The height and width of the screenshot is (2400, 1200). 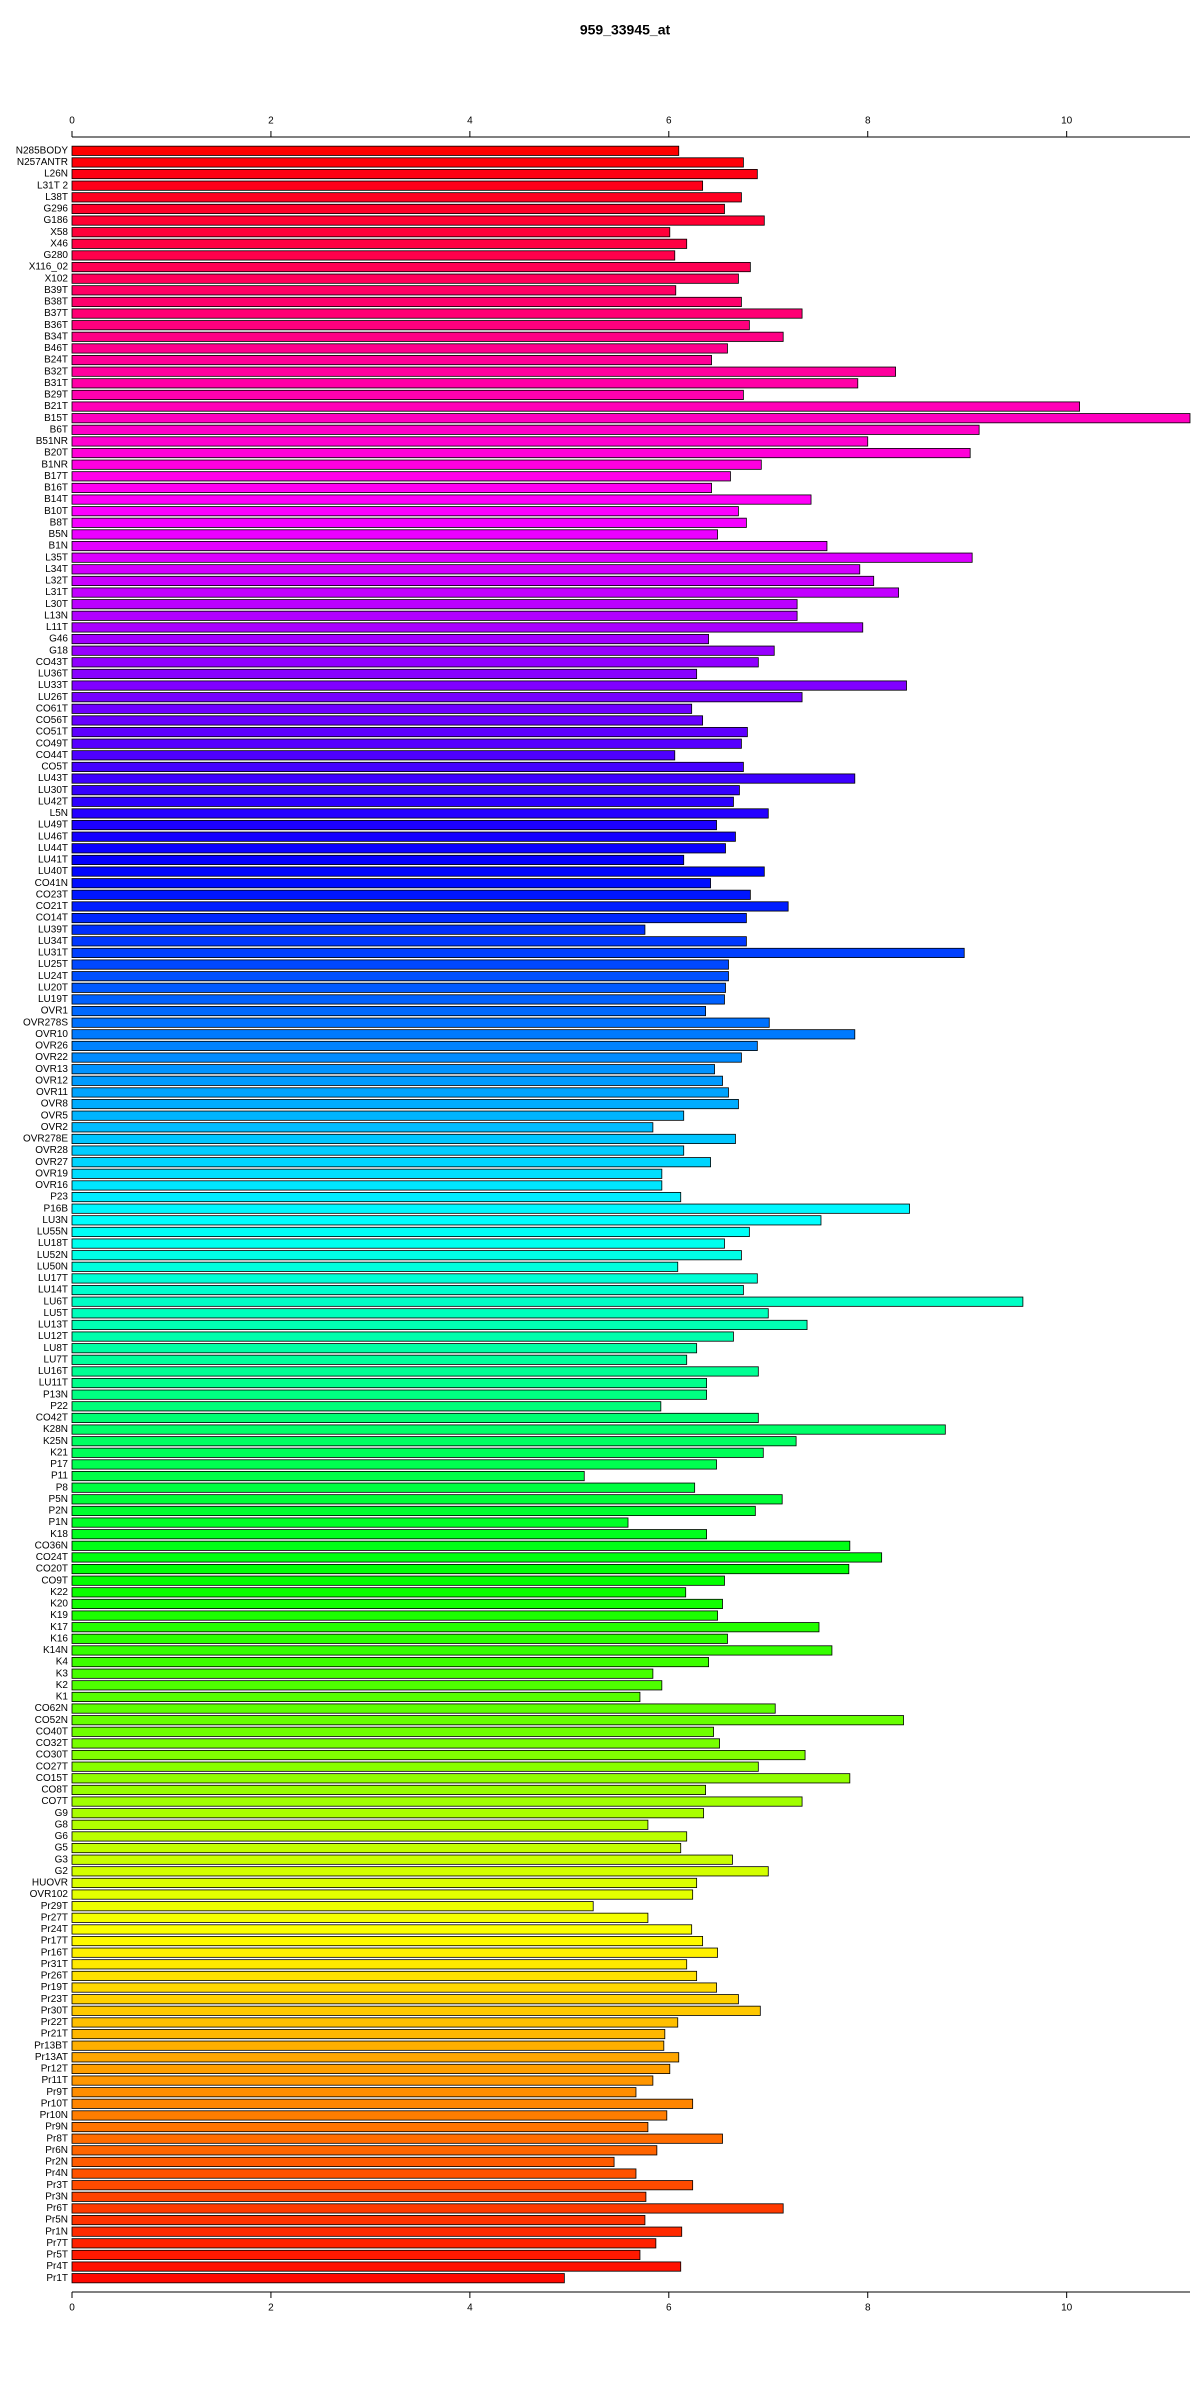 I want to click on category-label: G186, so click(x=56, y=220).